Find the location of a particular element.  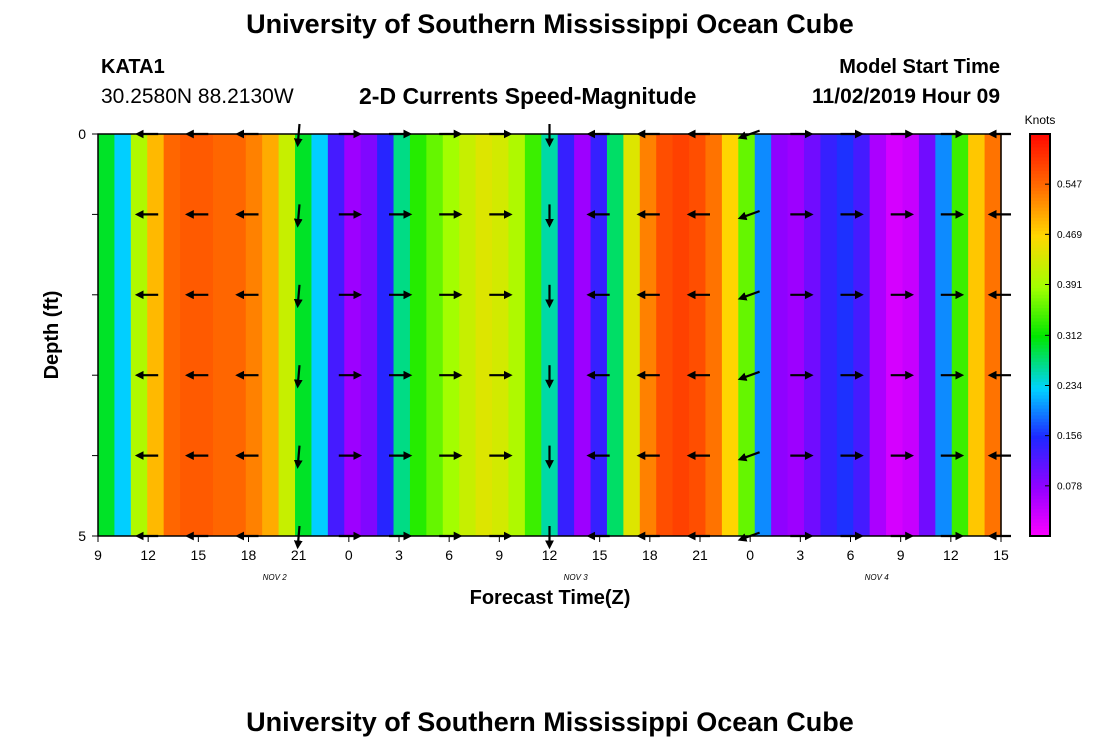

colorbar-tick-label: 0.078 is located at coordinates (1069, 486).